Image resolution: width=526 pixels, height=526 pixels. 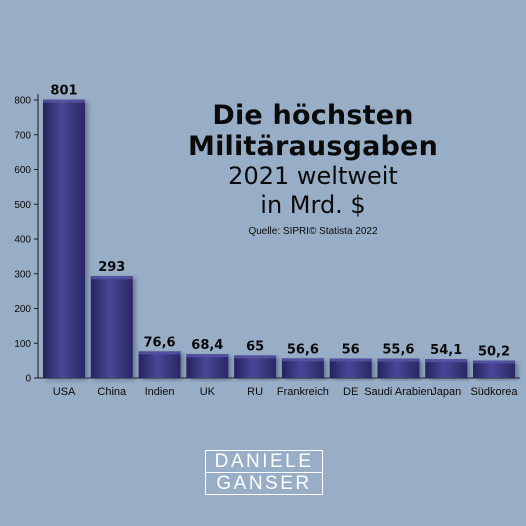 I want to click on x-tick-label: Südkorea, so click(x=494, y=392).